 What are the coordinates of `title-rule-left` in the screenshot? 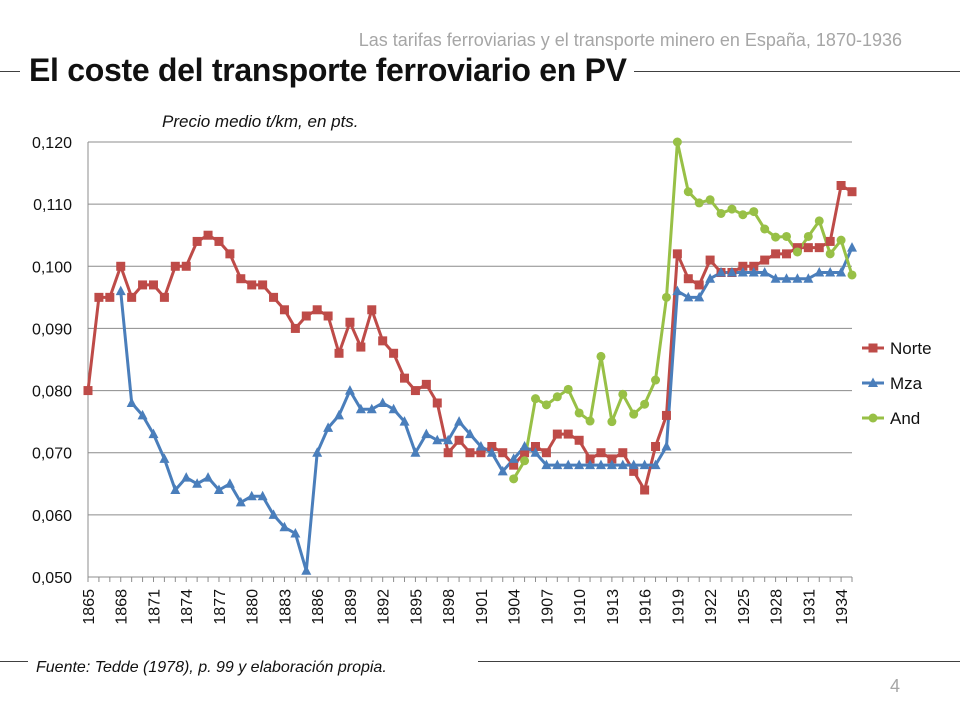 It's located at (10, 71).